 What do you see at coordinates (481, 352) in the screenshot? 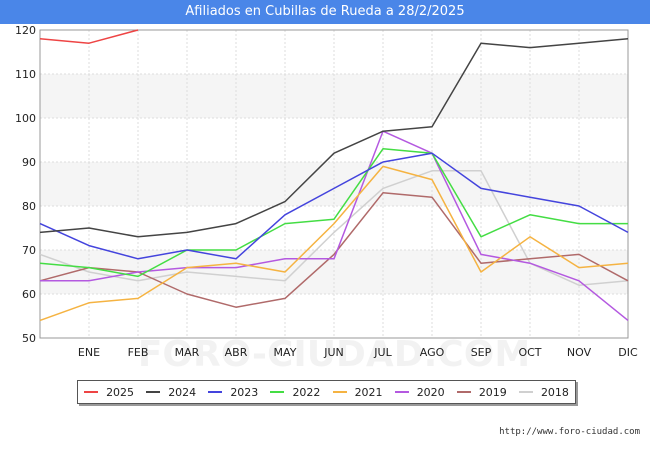
I see `x-tick-label: SEP` at bounding box center [481, 352].